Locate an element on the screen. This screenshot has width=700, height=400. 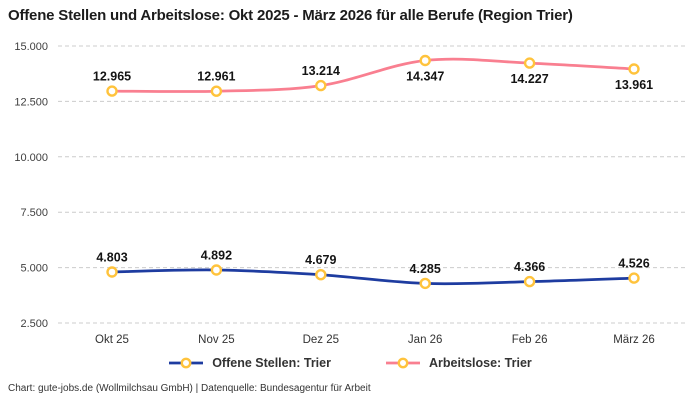
x-tick-label: Feb 26 is located at coordinates (530, 340).